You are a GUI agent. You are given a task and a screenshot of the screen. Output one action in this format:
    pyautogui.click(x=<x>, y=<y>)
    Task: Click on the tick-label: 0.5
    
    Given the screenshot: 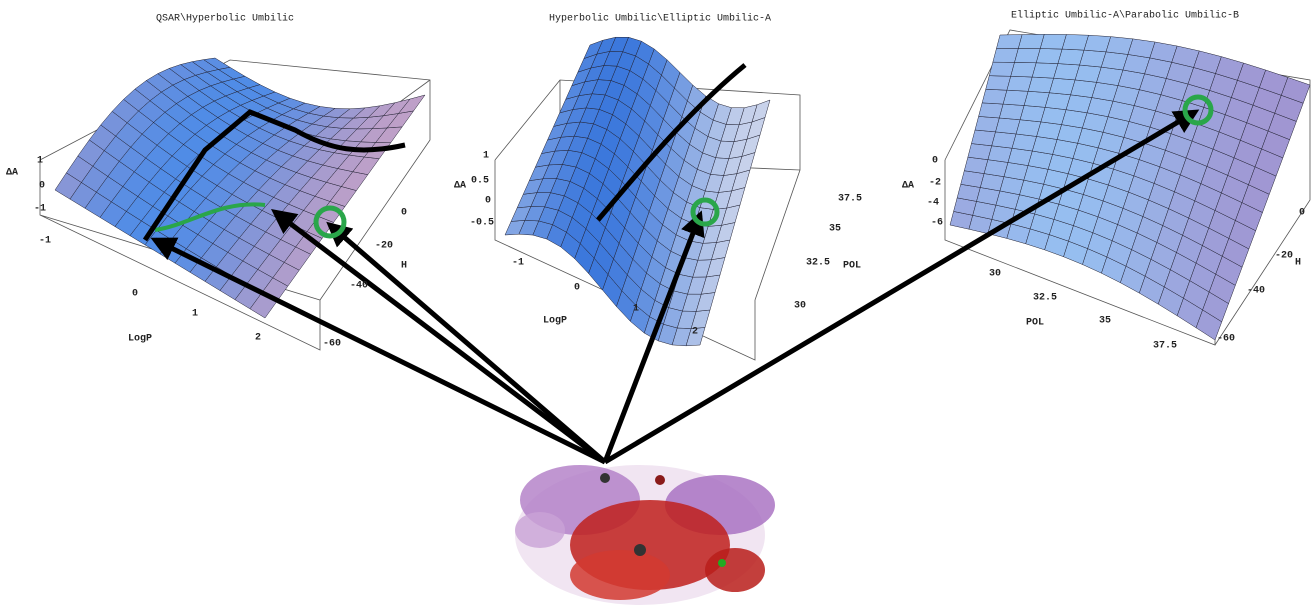 What is the action you would take?
    pyautogui.click(x=480, y=181)
    